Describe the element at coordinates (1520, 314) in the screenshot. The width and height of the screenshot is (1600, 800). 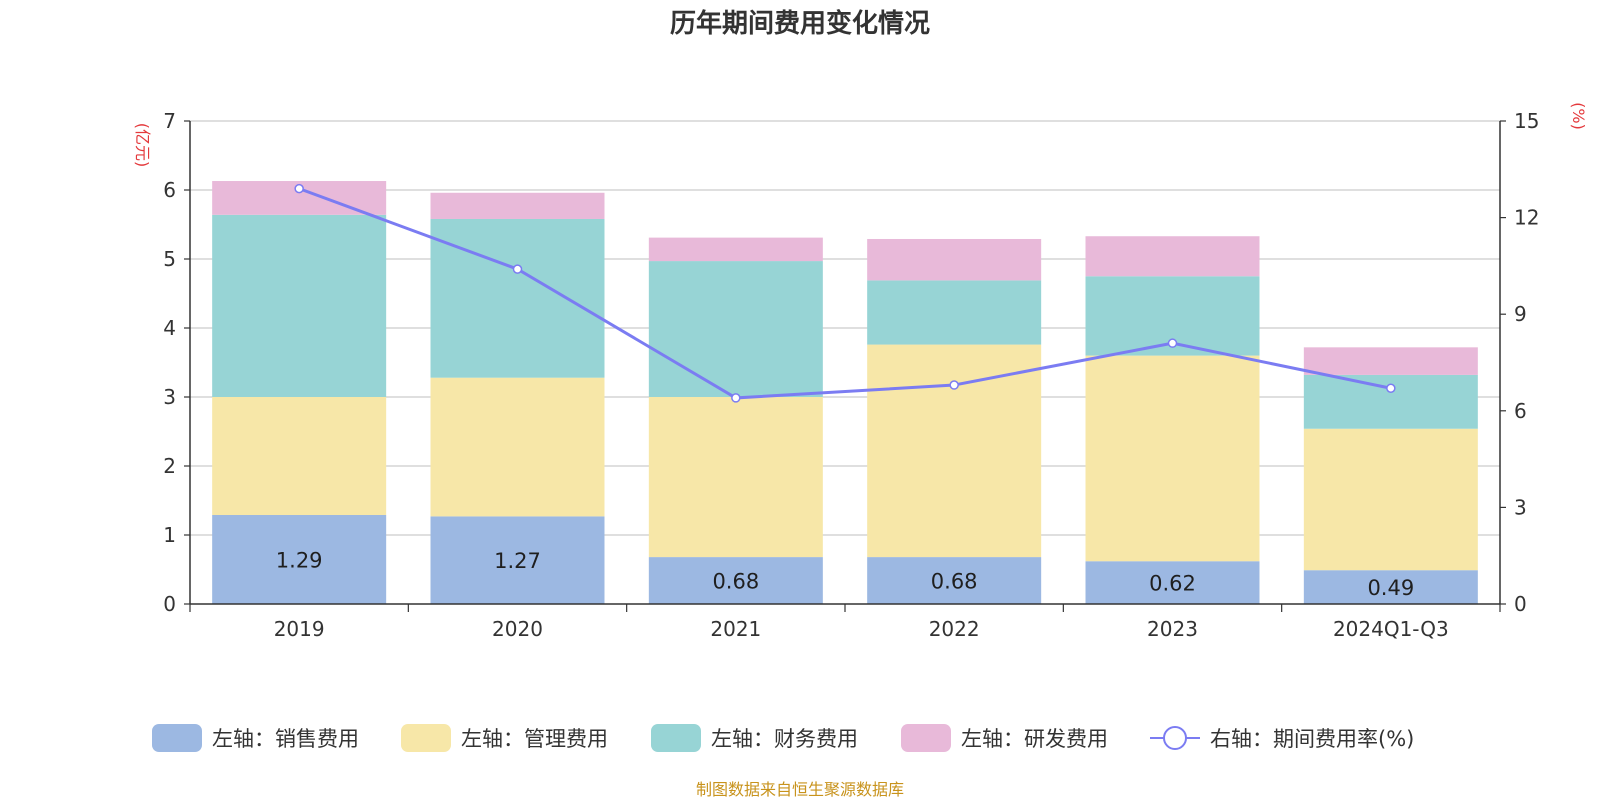
I see `right-tick-label: 9` at that location.